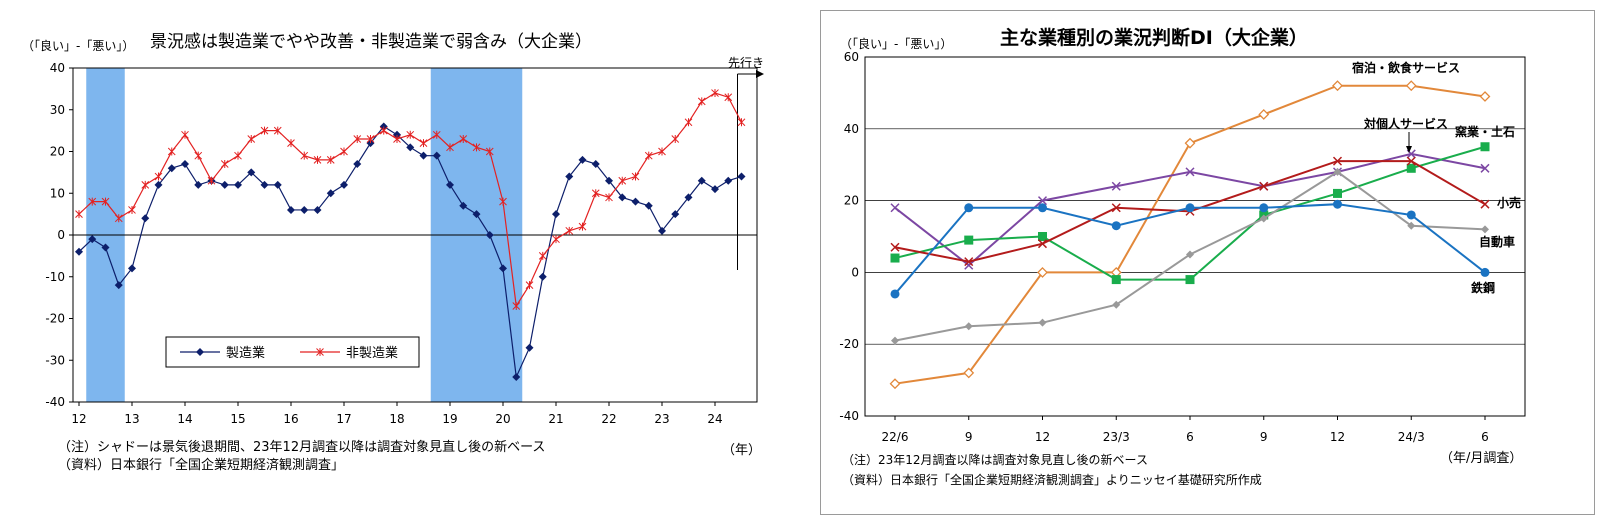 The image size is (1600, 525). What do you see at coordinates (608, 419) in the screenshot?
I see `x-tick-label: 22` at bounding box center [608, 419].